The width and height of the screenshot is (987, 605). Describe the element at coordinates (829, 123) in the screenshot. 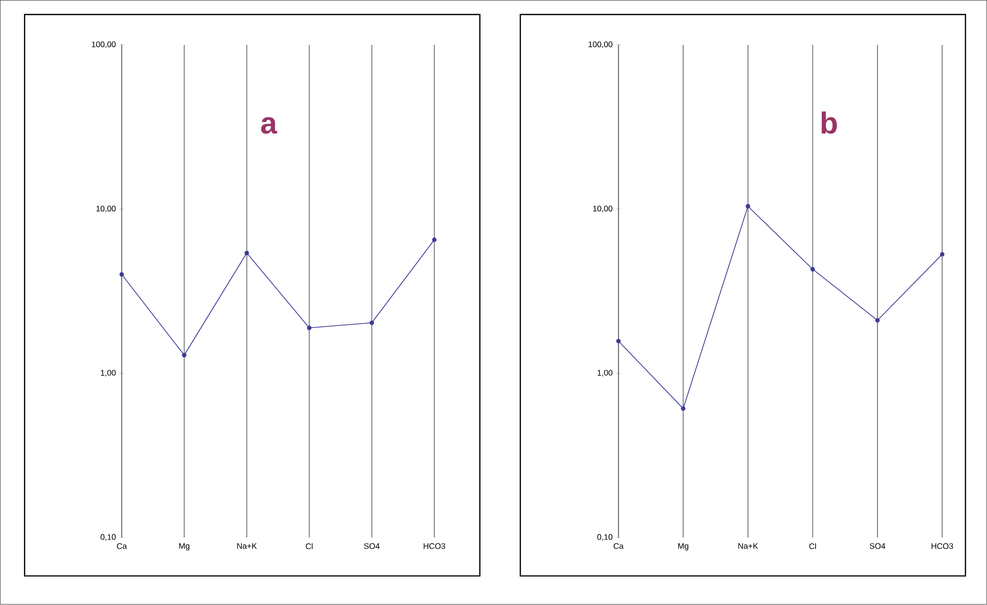

I see `text: b` at that location.